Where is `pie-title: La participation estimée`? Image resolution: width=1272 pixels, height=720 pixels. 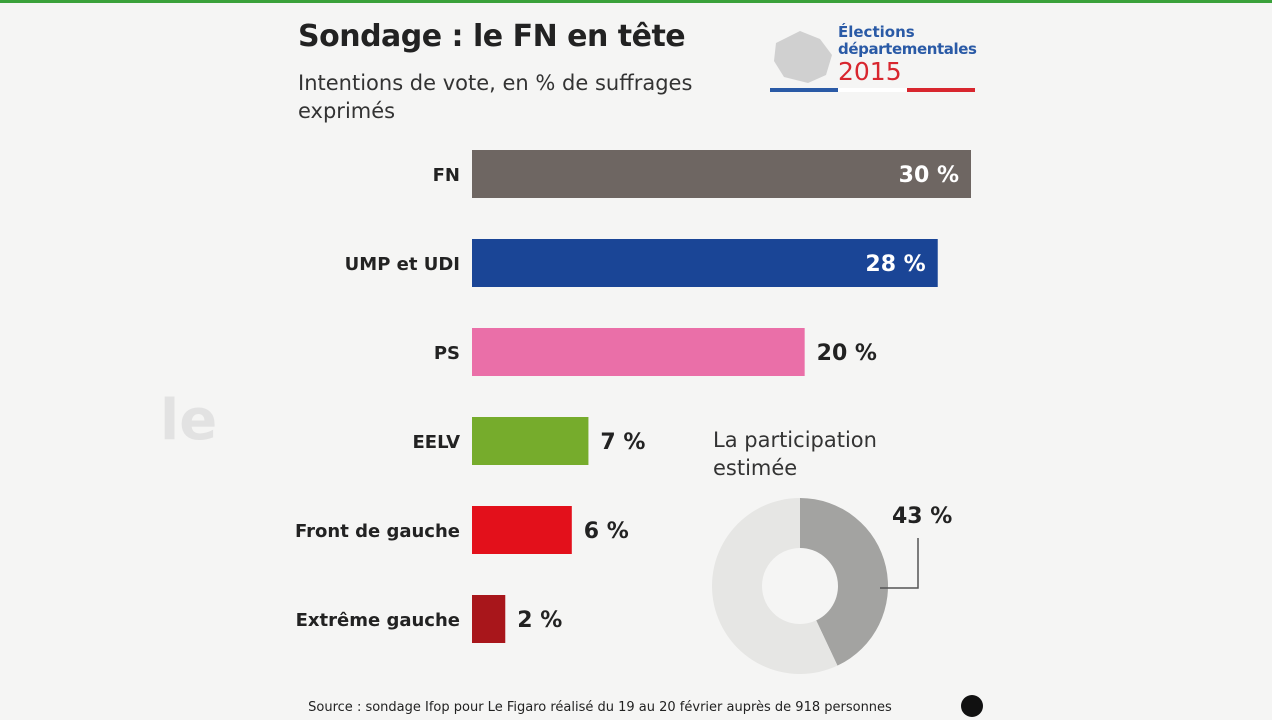
pie-title: La participation estimée is located at coordinates (795, 454).